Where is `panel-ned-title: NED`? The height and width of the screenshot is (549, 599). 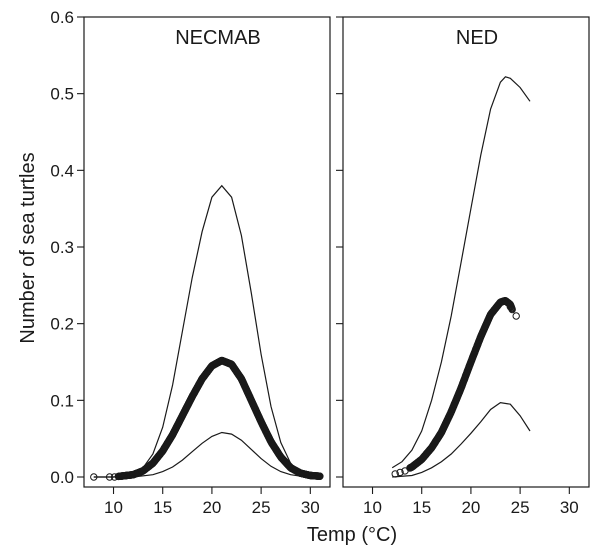
panel-ned-title: NED is located at coordinates (477, 38).